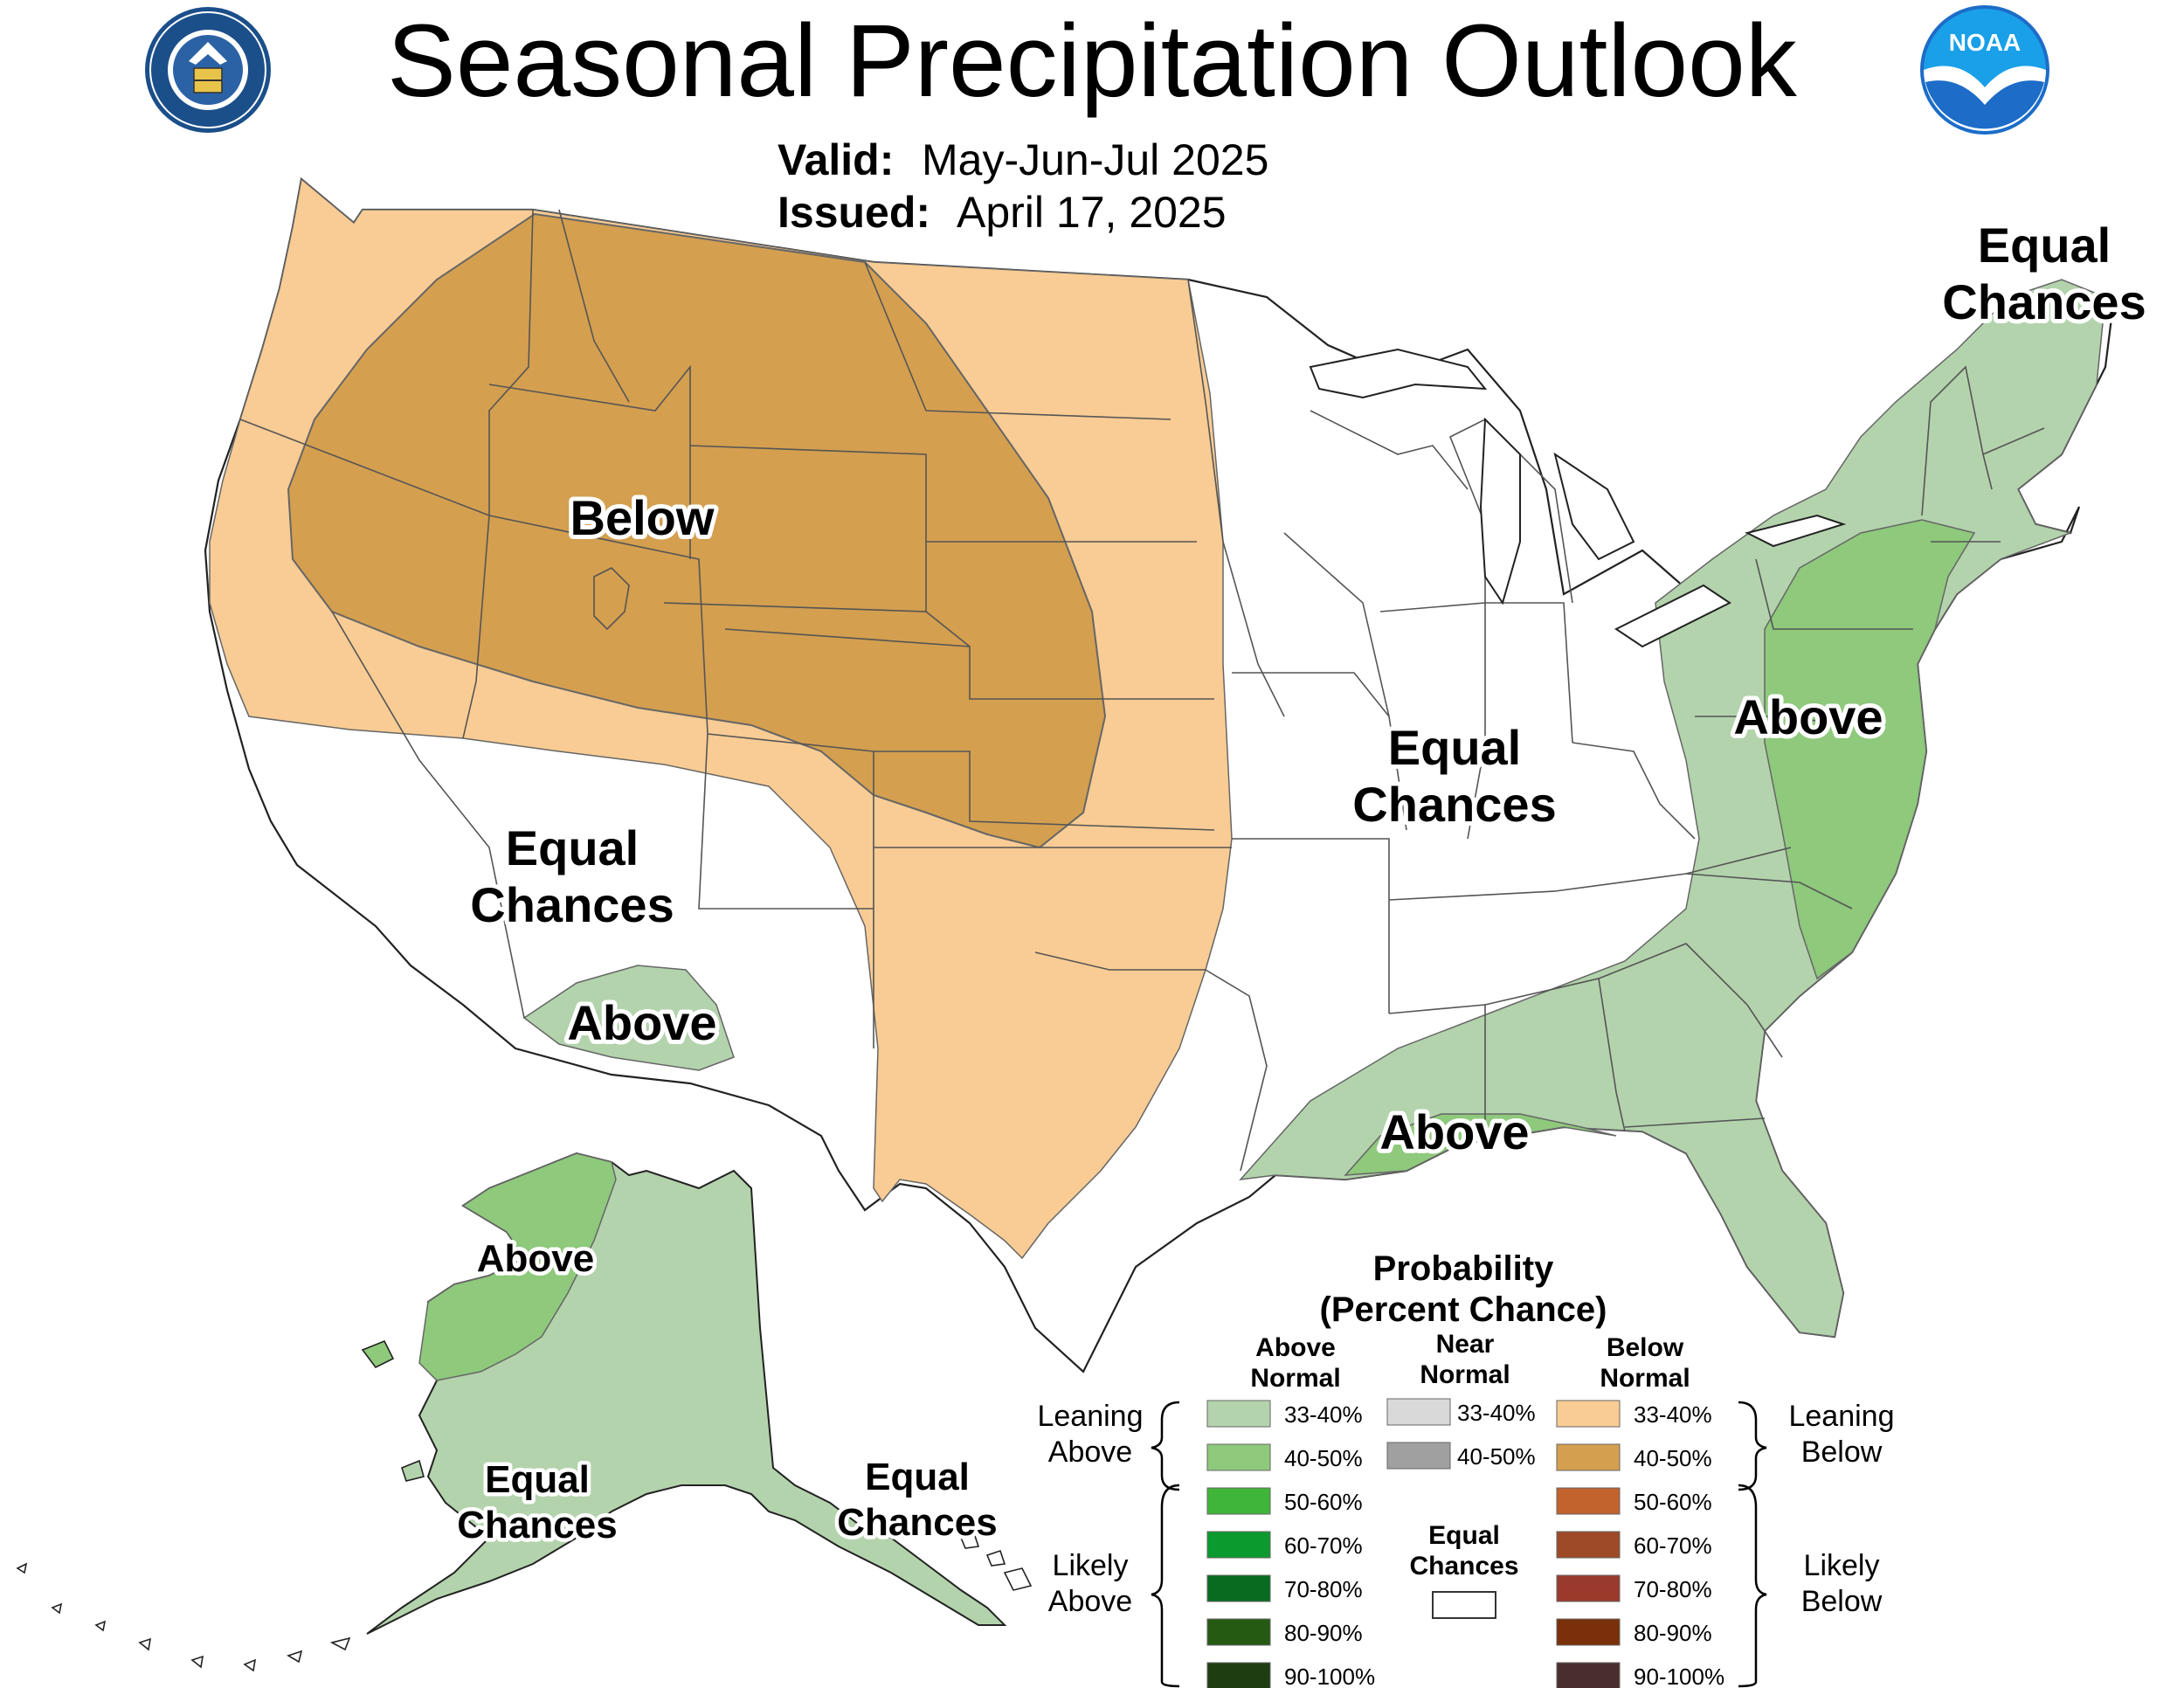 Image resolution: width=2184 pixels, height=1688 pixels. What do you see at coordinates (1984, 70) in the screenshot?
I see `noaa-logo: NOAA` at bounding box center [1984, 70].